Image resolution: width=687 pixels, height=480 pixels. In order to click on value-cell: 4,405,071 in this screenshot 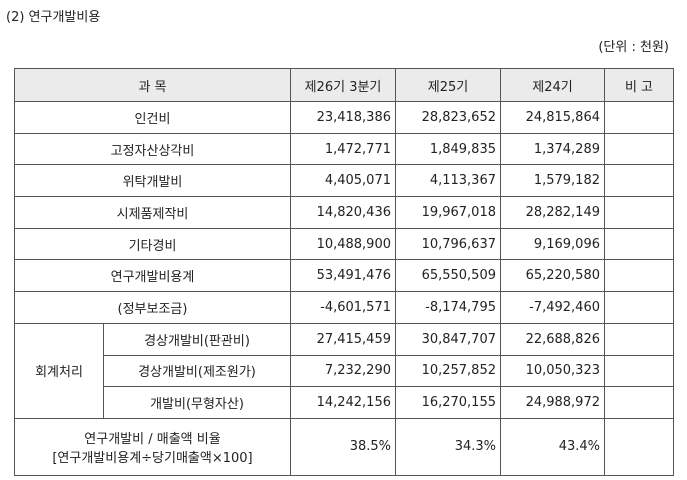, I will do `click(343, 181)`.